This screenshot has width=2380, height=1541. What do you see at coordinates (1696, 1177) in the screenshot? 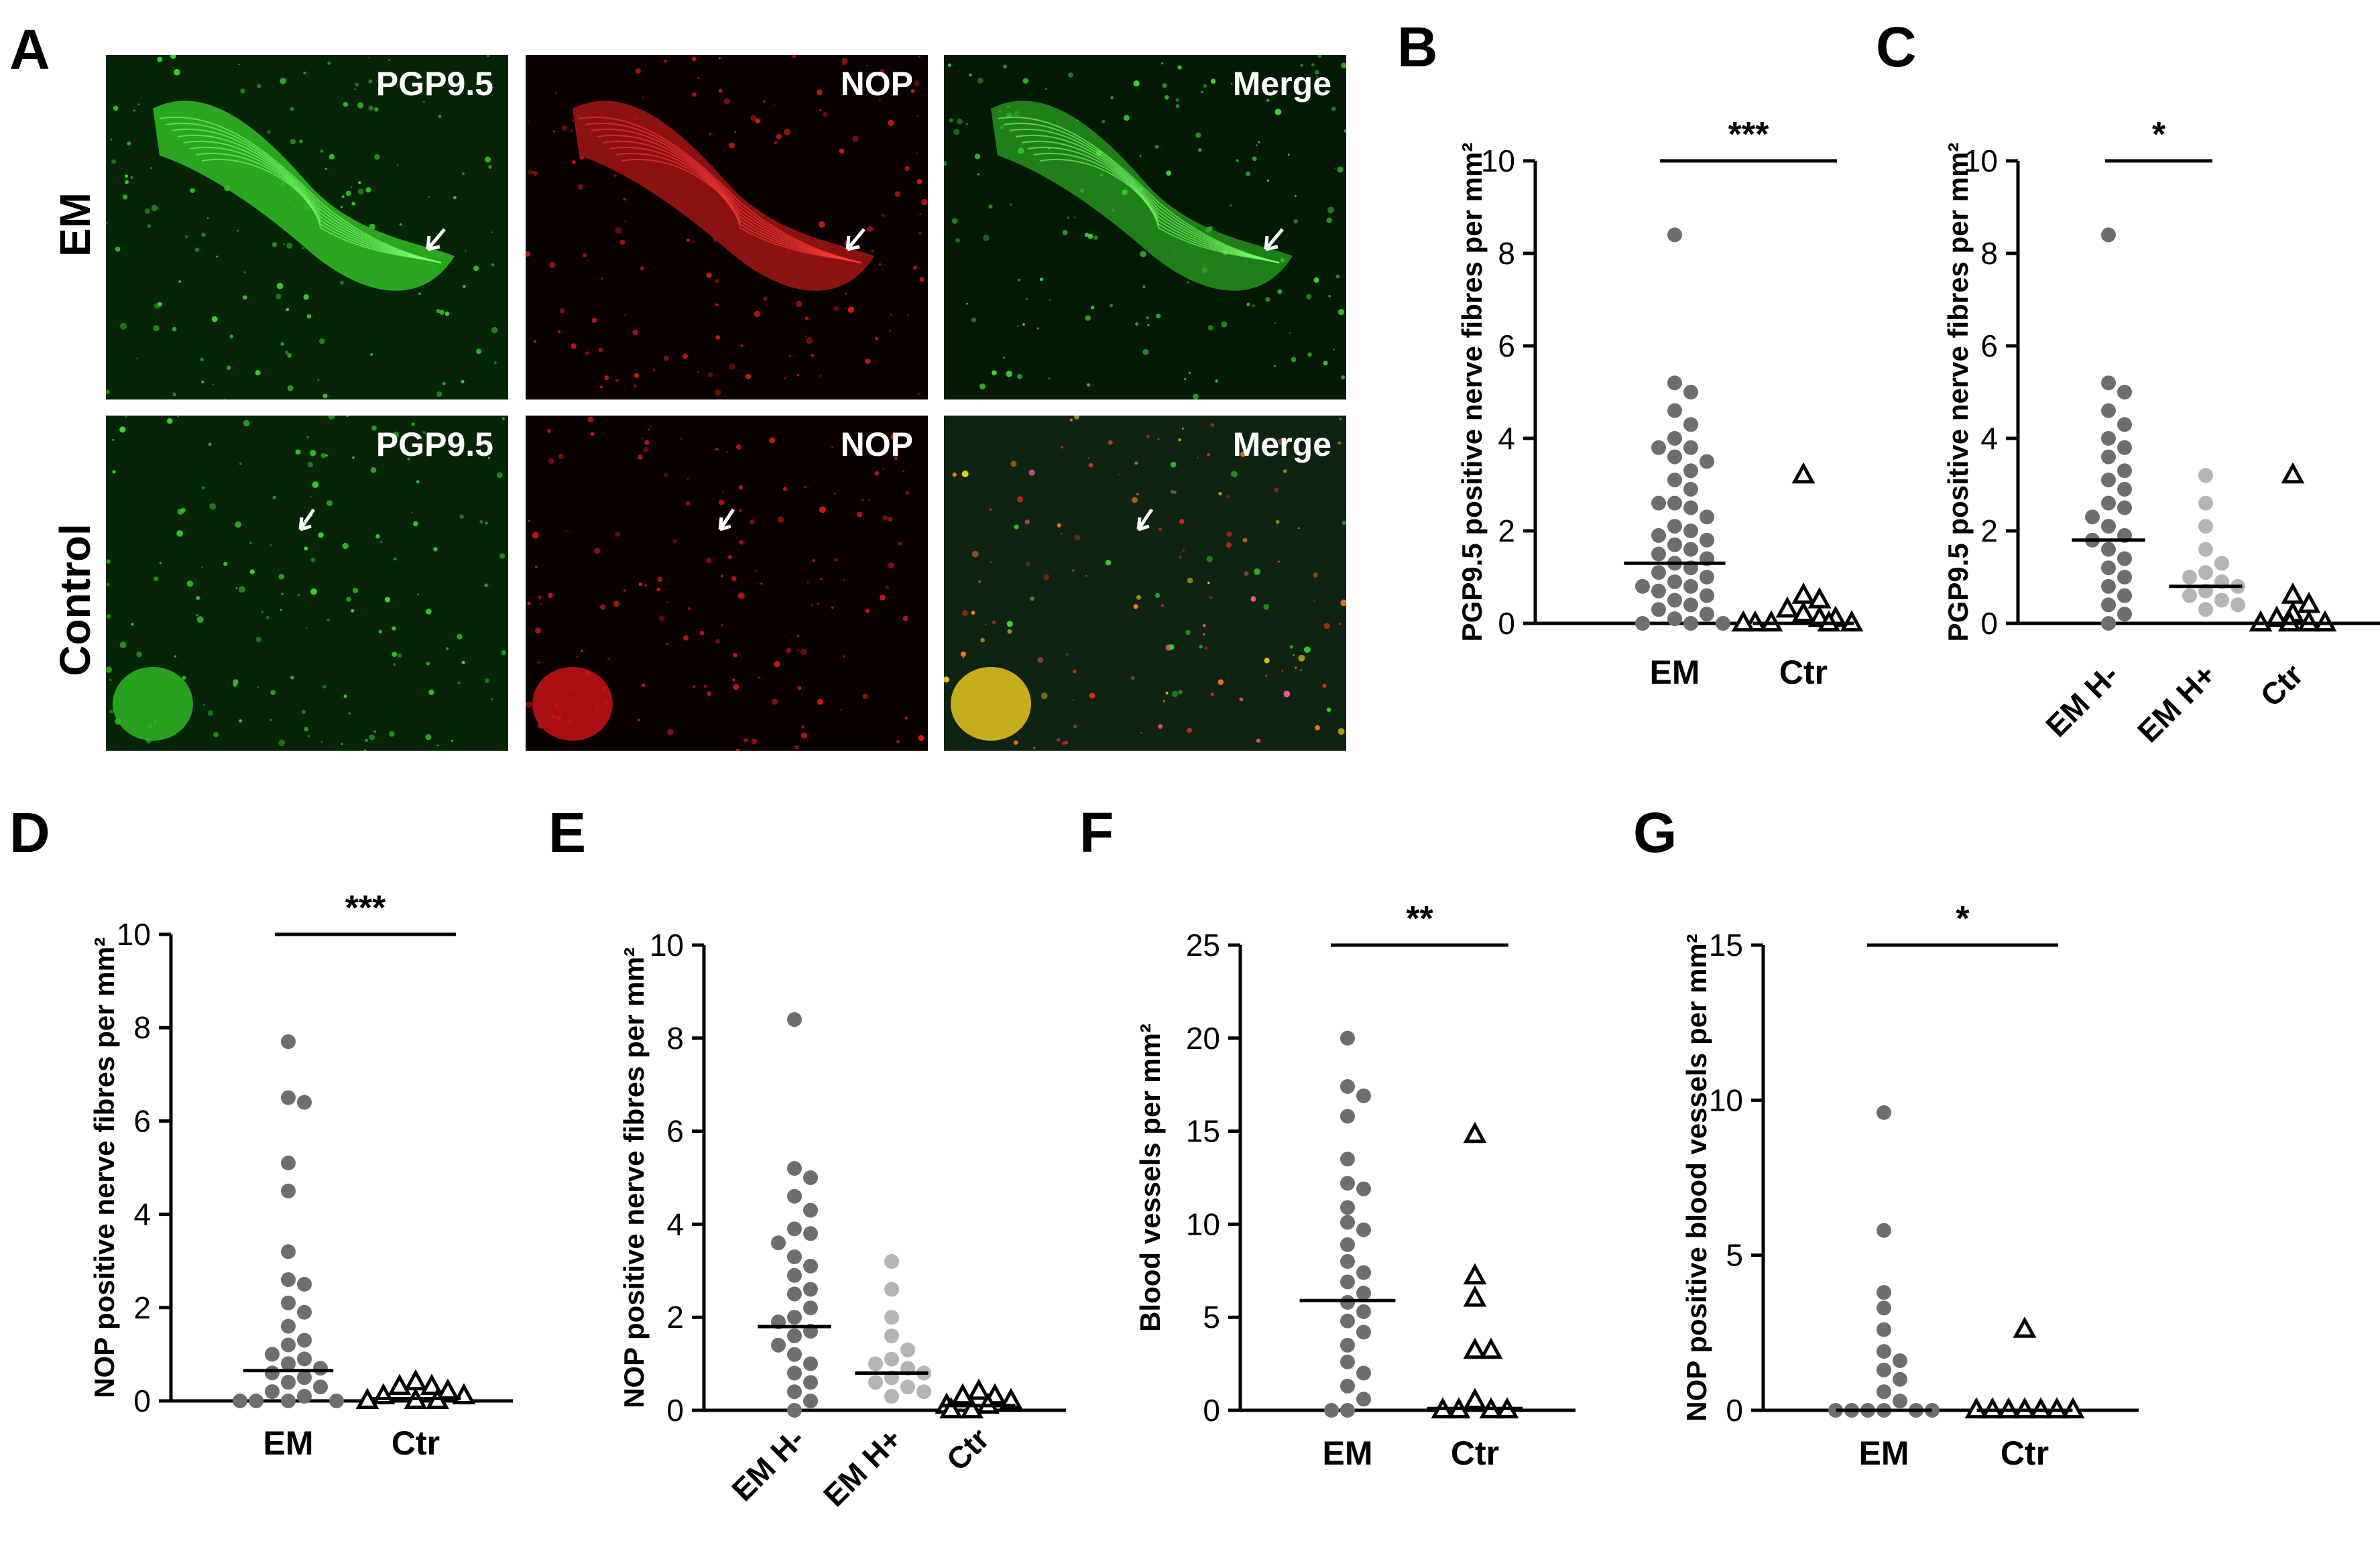
I see `y-axis-label-g: NOP positive blood vessels per mm²` at bounding box center [1696, 1177].